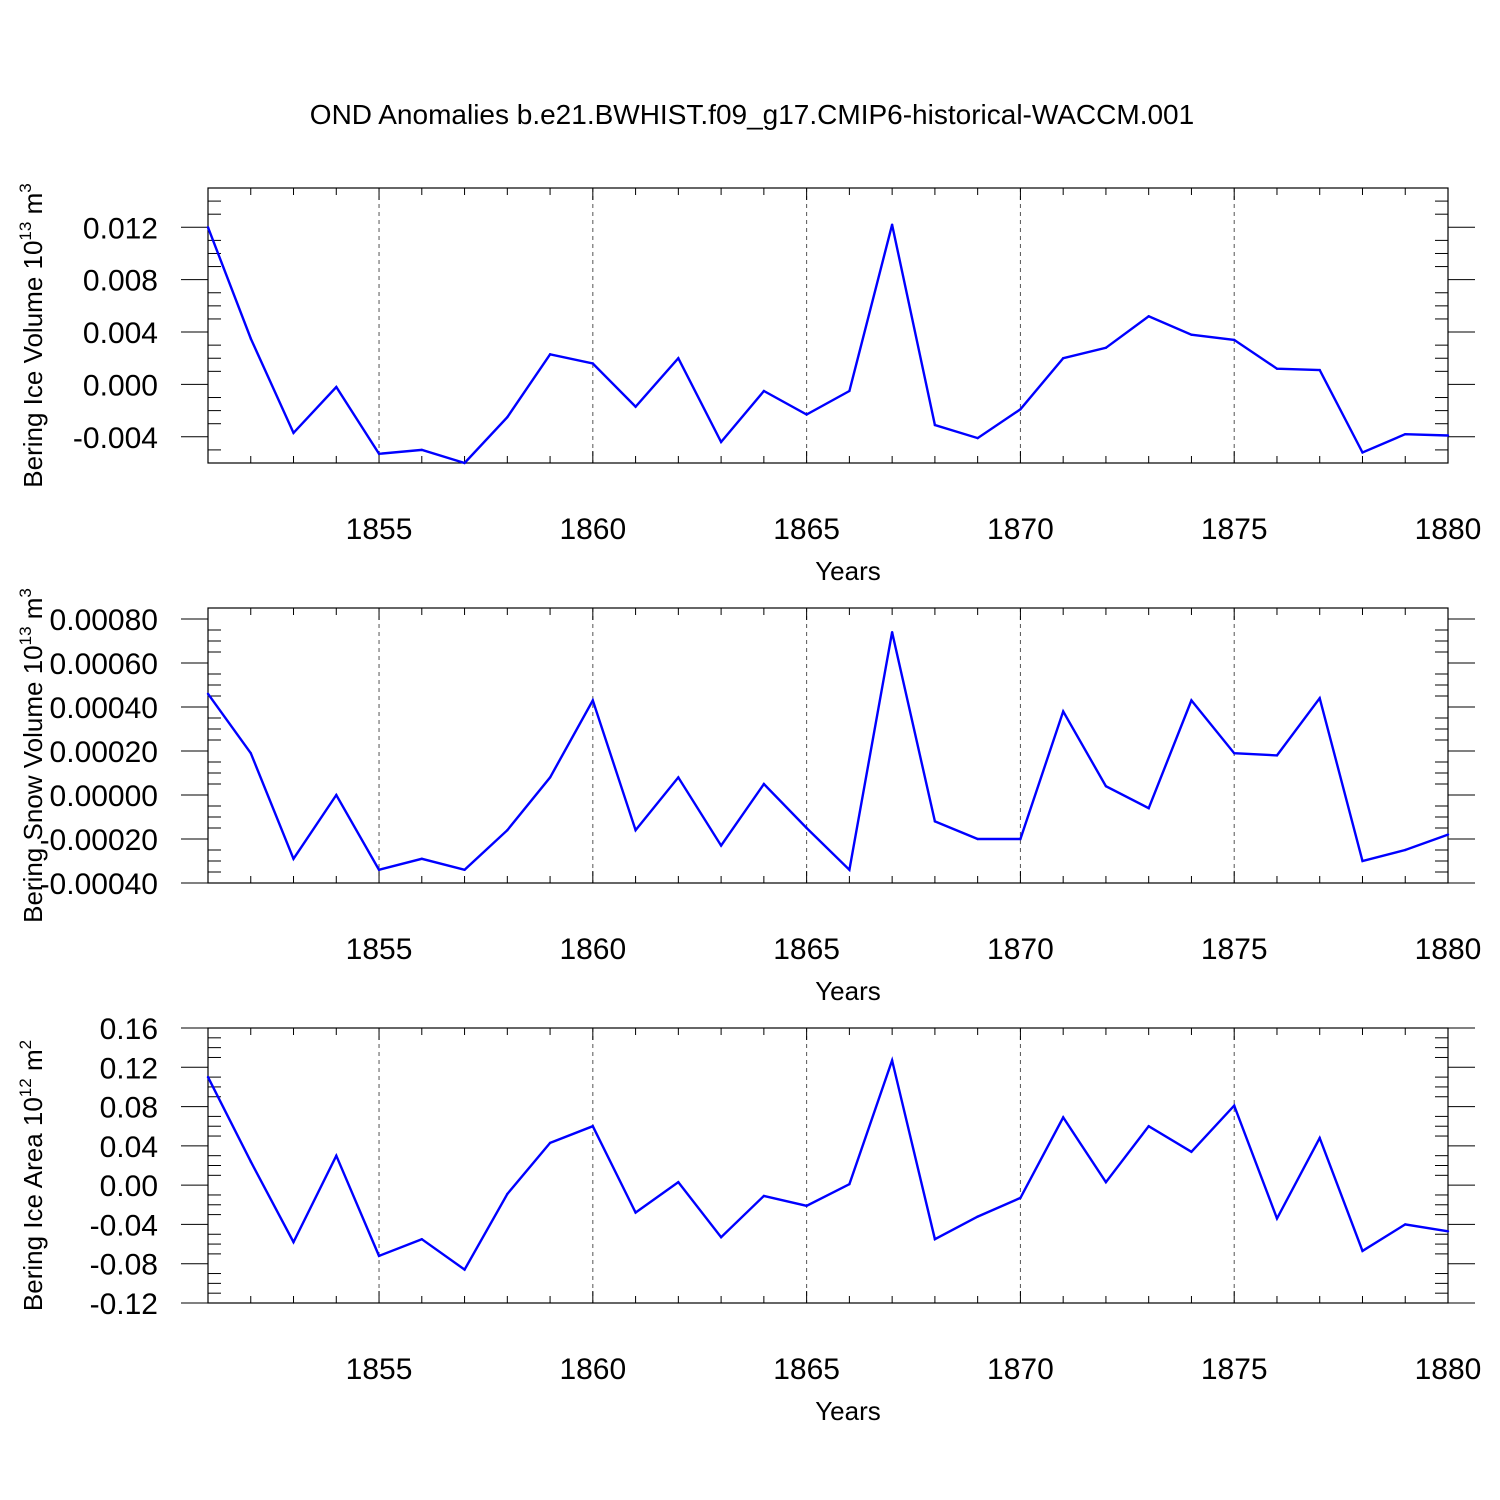 This screenshot has width=1500, height=1500. I want to click on y-tick-label: -0.004, so click(115, 438).